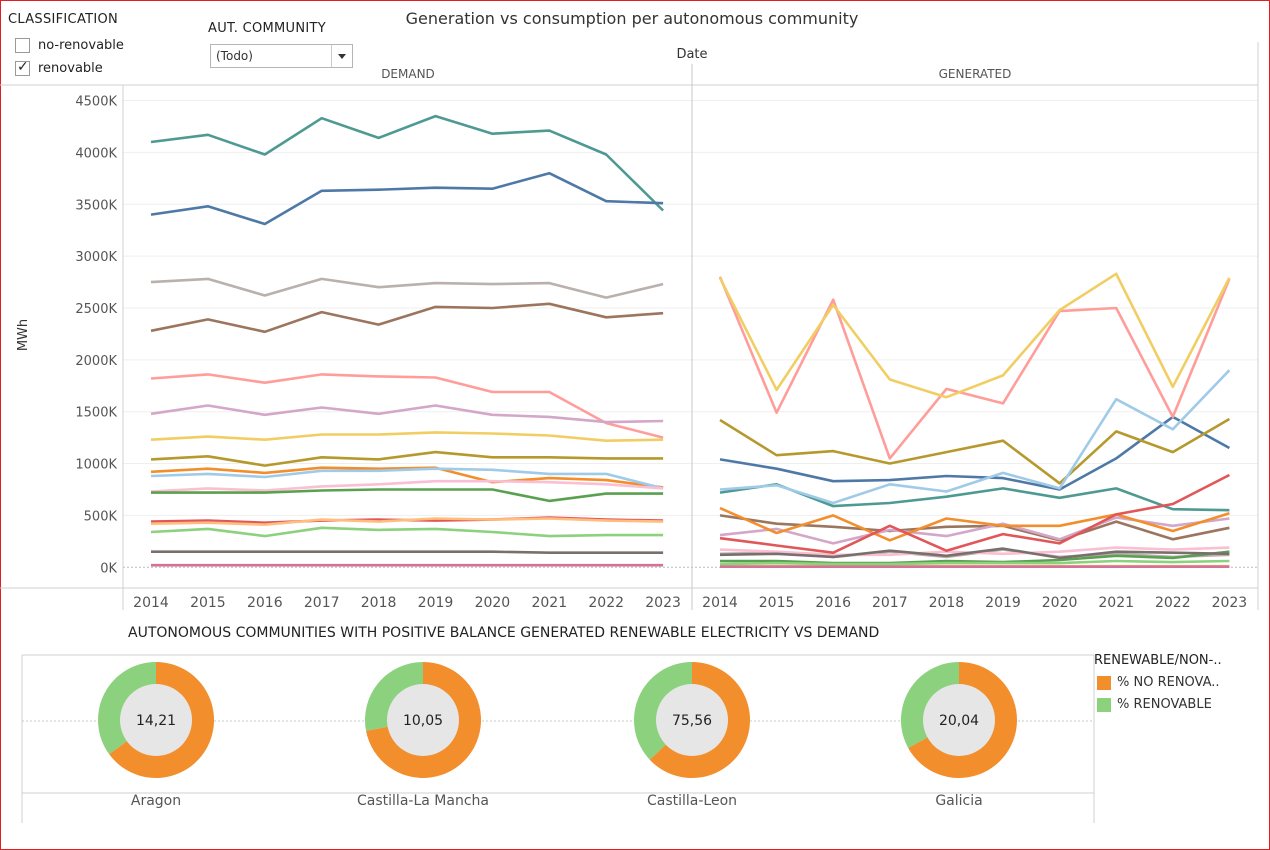 The height and width of the screenshot is (850, 1270). What do you see at coordinates (63, 19) in the screenshot?
I see `classification-filter-title: CLASSIFICATION` at bounding box center [63, 19].